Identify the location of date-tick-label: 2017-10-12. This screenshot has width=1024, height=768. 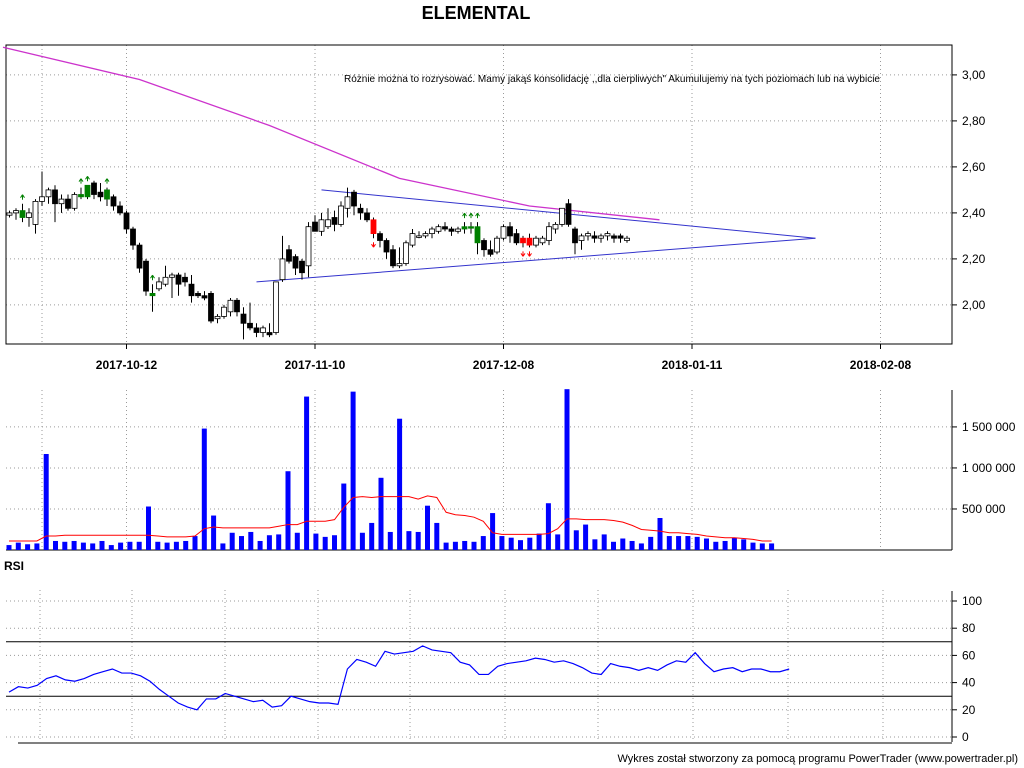
(127, 365).